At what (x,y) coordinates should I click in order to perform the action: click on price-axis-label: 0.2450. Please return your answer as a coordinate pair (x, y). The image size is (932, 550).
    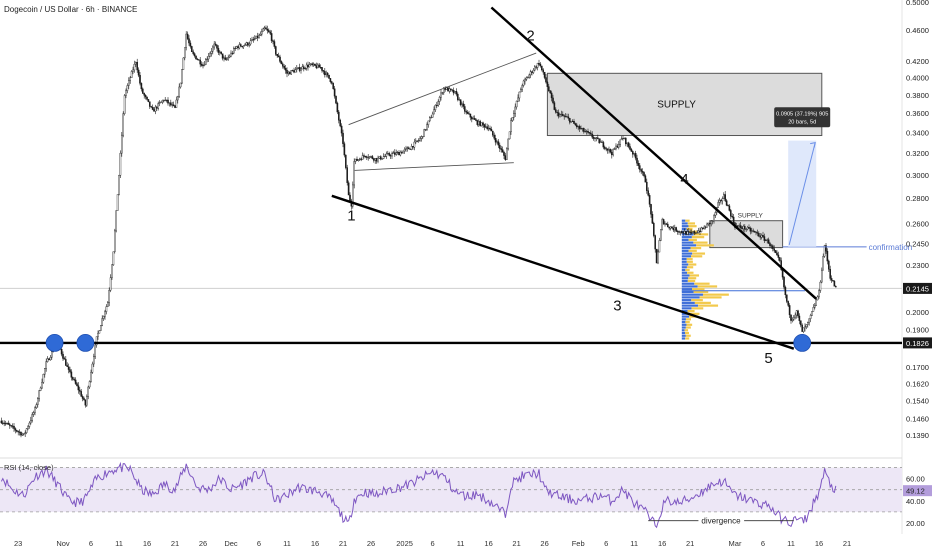
    Looking at the image, I should click on (917, 243).